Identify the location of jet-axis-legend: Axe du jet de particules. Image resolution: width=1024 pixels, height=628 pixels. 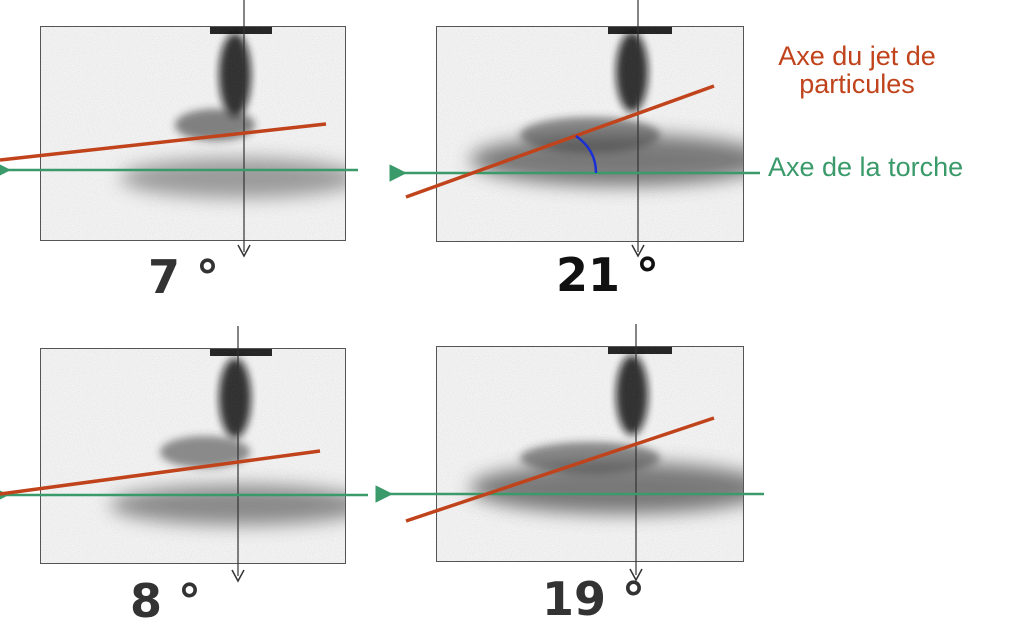
(857, 70).